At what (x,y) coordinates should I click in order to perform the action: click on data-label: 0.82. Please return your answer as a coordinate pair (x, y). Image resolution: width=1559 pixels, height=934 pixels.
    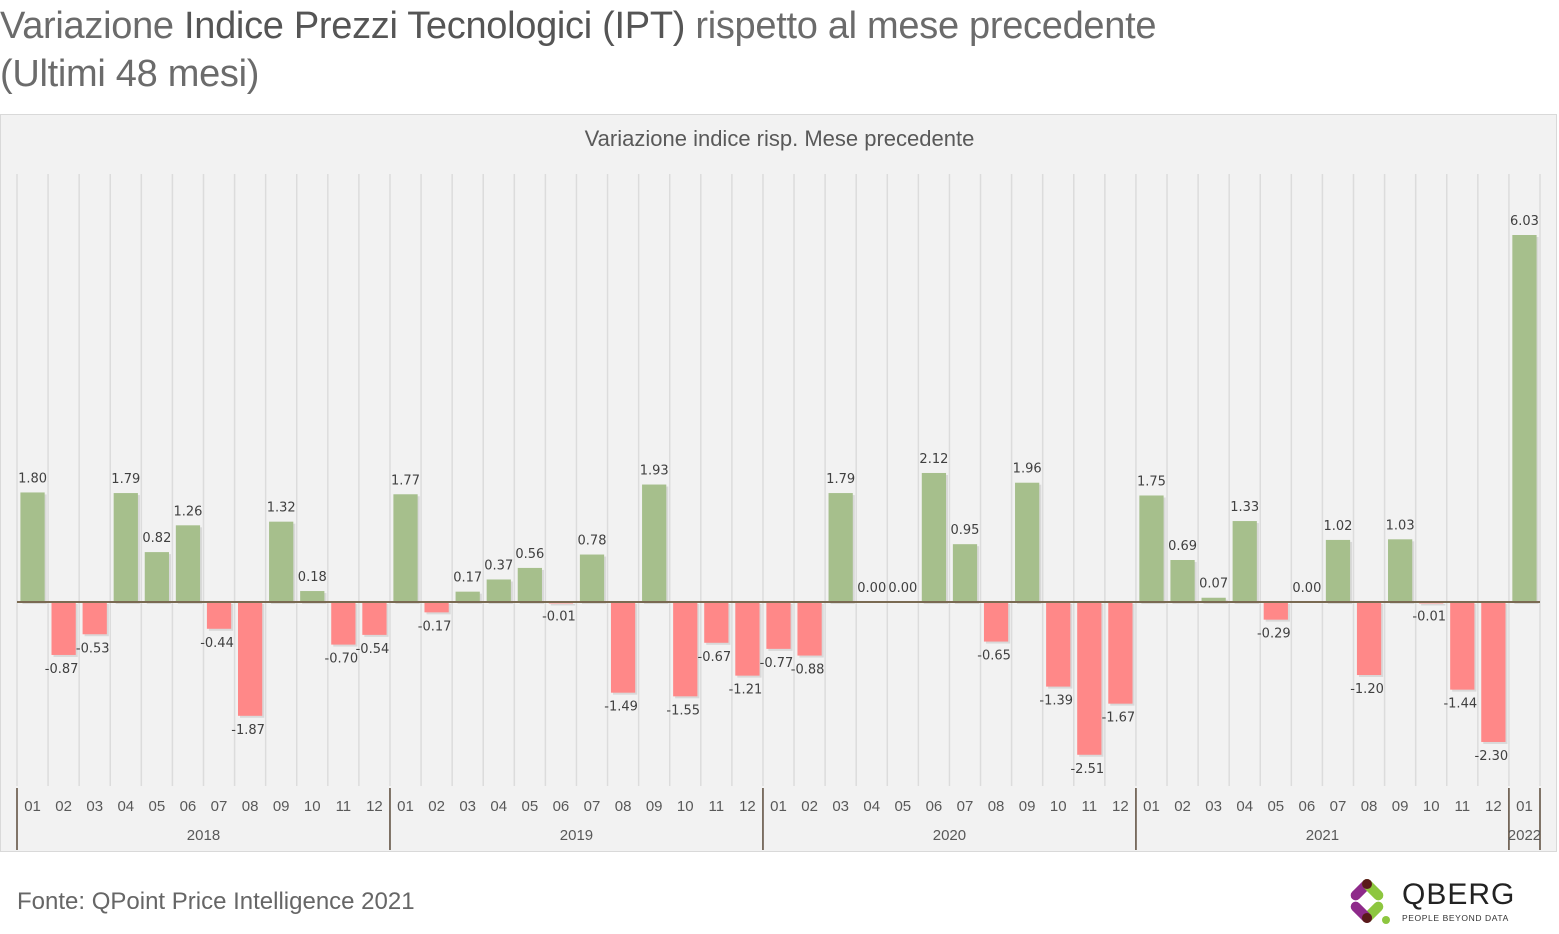
    Looking at the image, I should click on (156, 538).